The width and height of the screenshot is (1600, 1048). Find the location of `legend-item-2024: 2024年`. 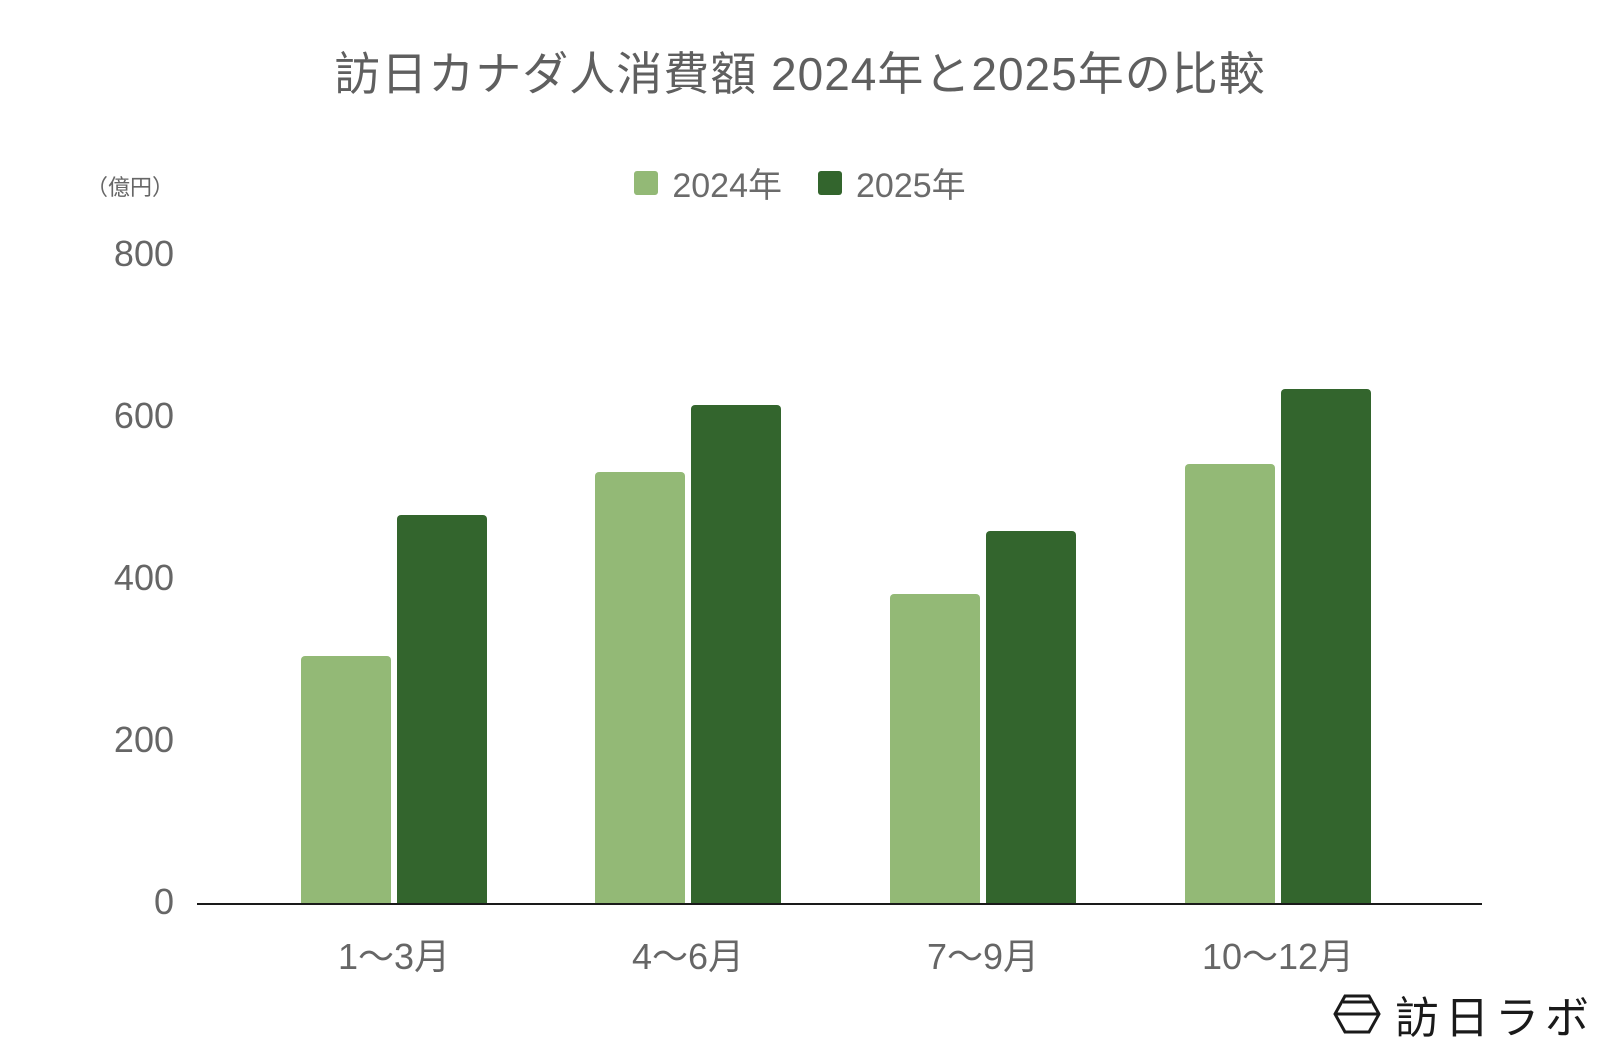

legend-item-2024: 2024年 is located at coordinates (708, 182).